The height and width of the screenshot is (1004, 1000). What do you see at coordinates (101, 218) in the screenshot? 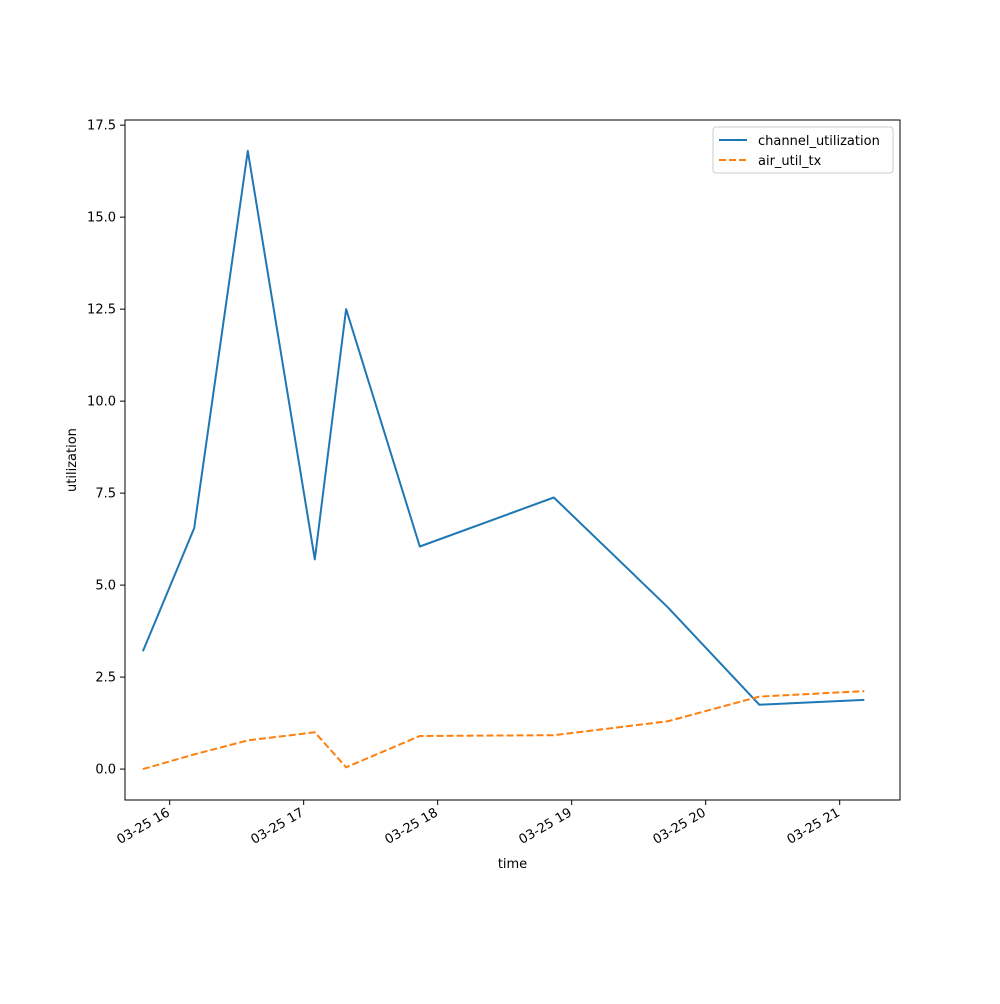
I see `y-tick-label: 15.0` at bounding box center [101, 218].